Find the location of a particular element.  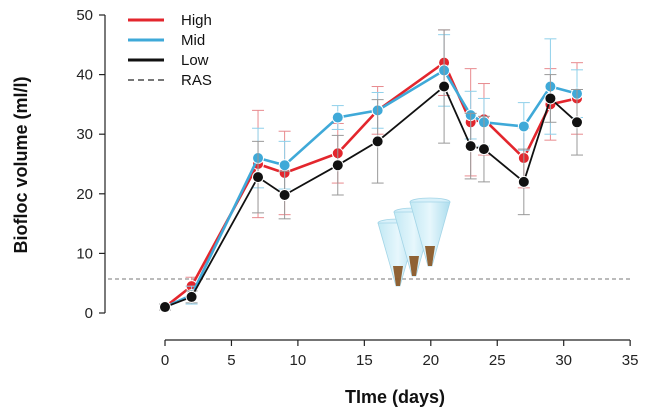

legend: High Mid Low RAS is located at coordinates (170, 50).